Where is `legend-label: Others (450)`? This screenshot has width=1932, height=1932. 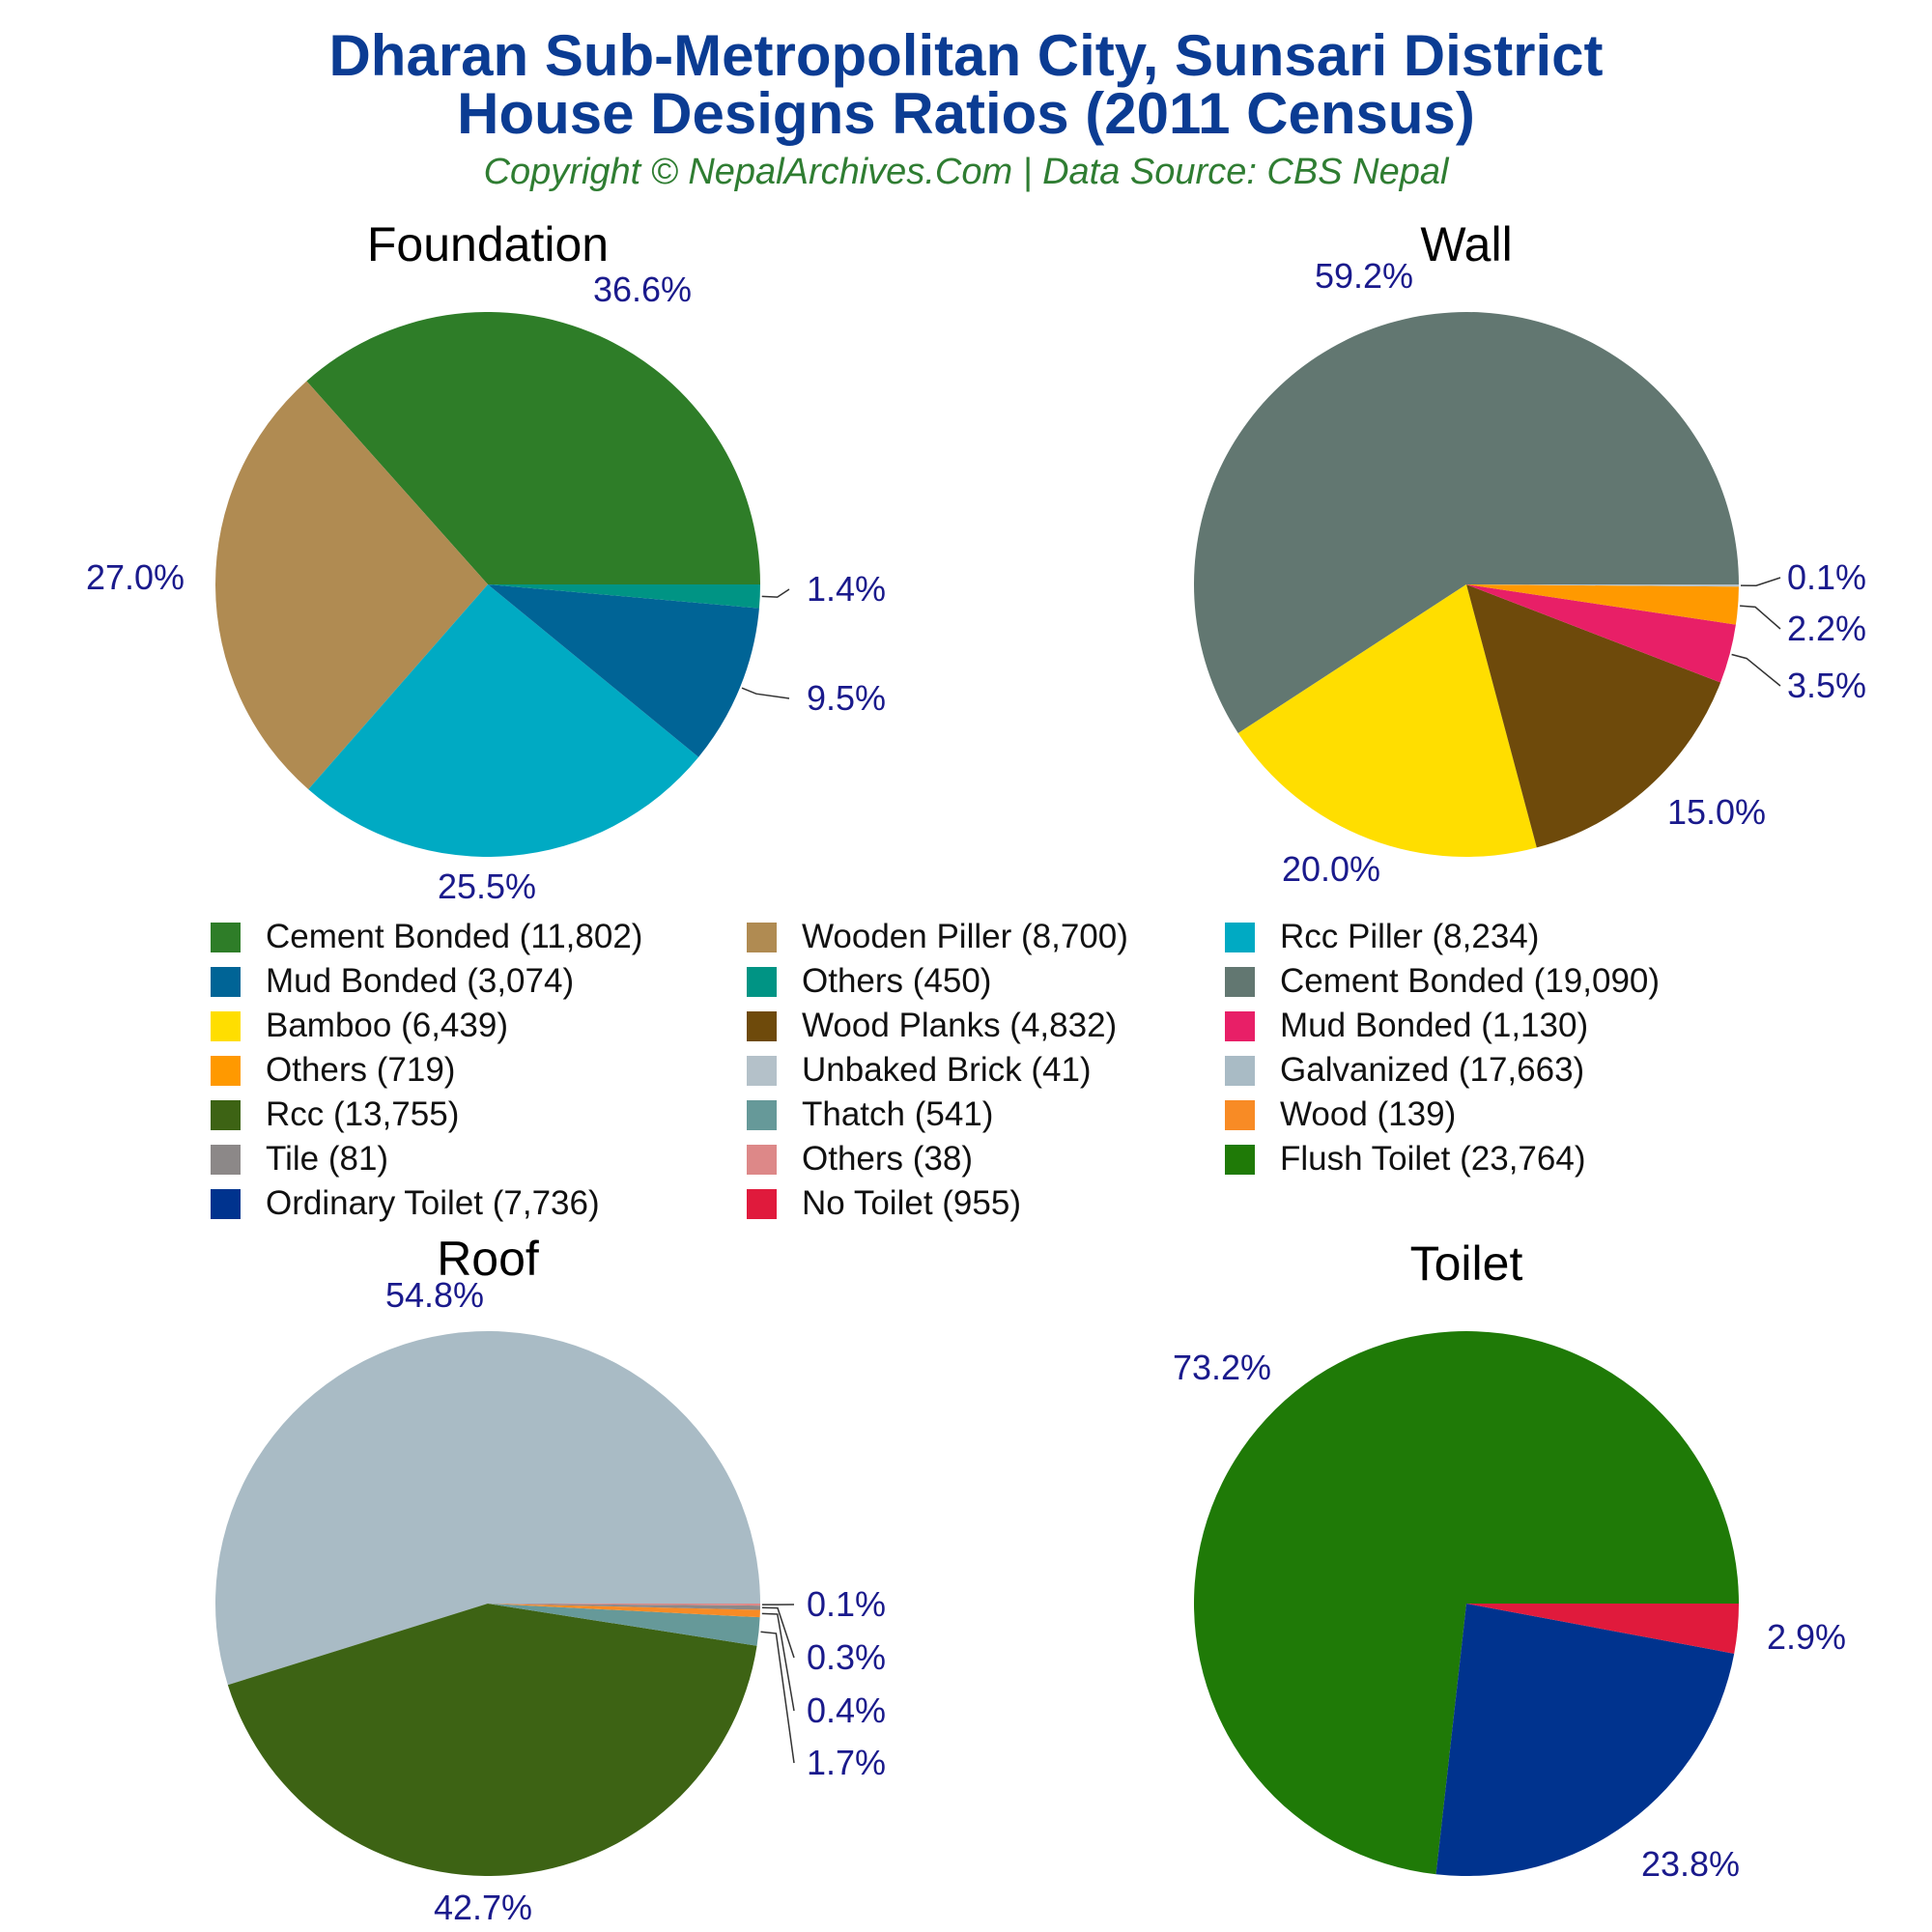
legend-label: Others (450) is located at coordinates (897, 981).